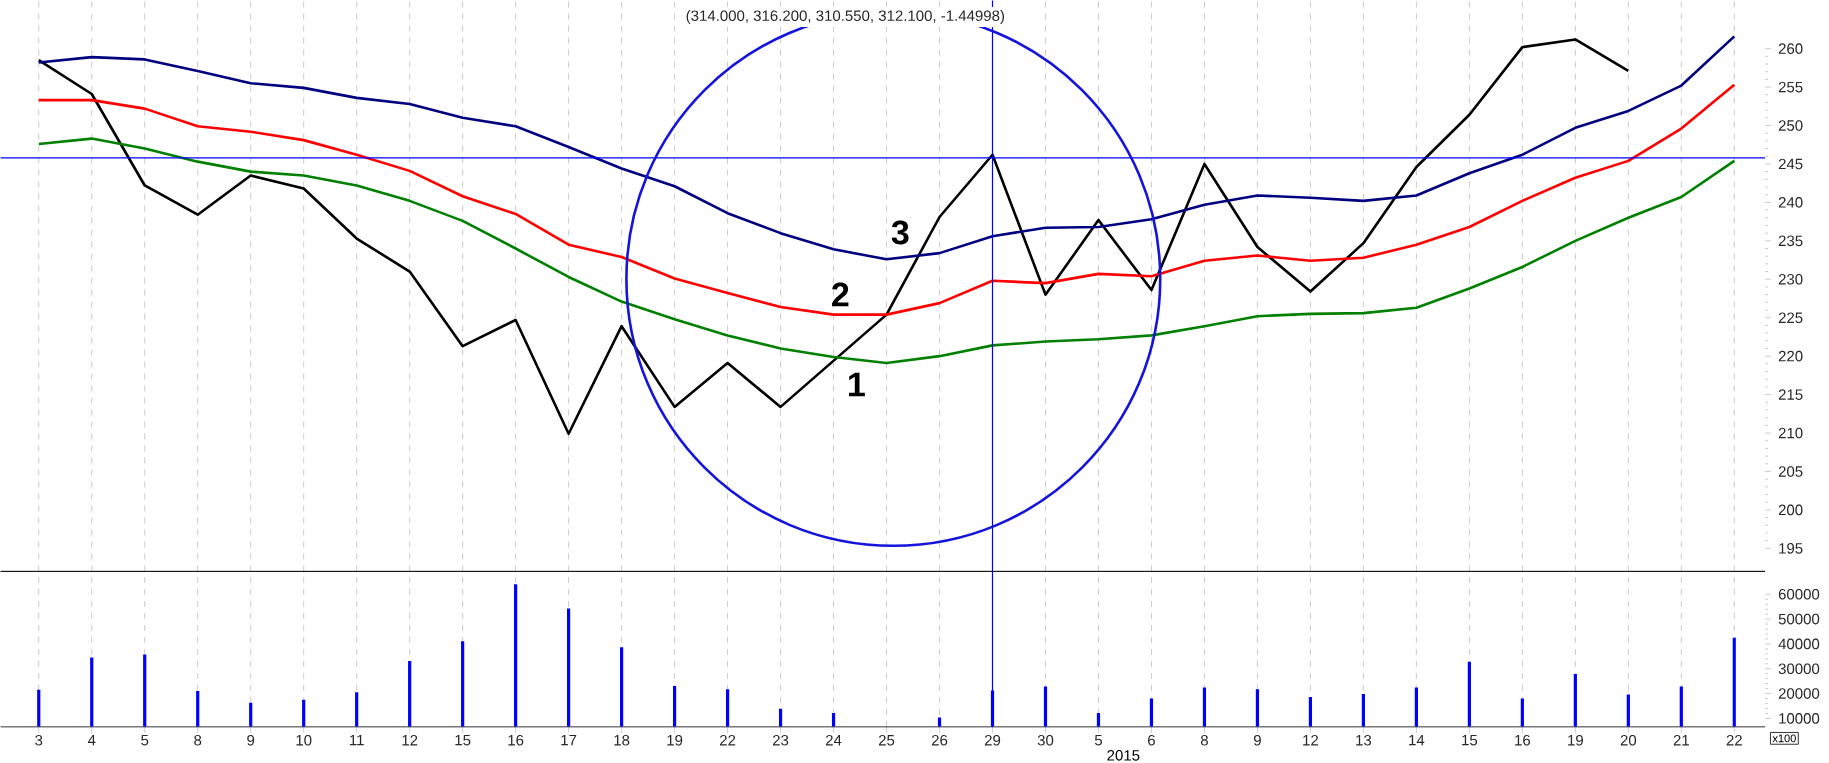 This screenshot has height=763, width=1829. I want to click on y-tick-label: 240, so click(1790, 202).